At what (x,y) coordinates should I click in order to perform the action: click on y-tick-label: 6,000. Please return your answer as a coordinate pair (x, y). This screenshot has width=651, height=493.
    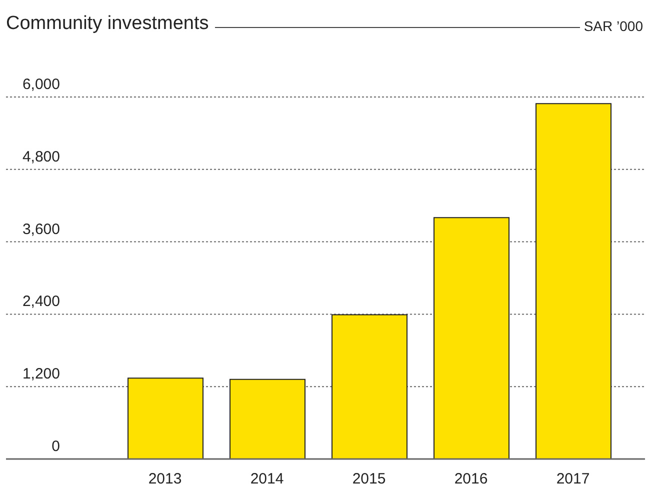
    Looking at the image, I should click on (41, 84).